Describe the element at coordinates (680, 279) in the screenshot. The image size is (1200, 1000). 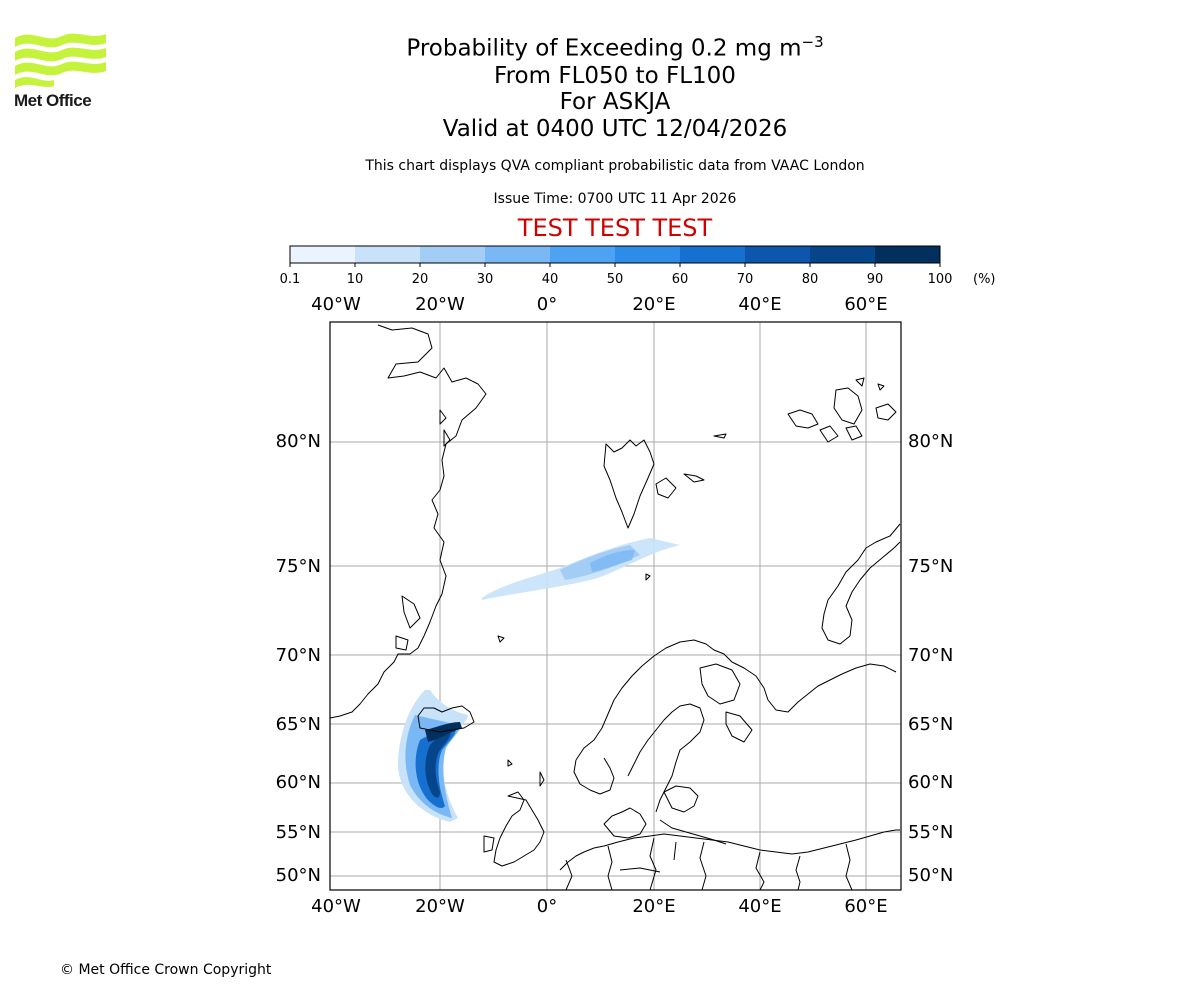
I see `colorbar-tick-label: 60` at that location.